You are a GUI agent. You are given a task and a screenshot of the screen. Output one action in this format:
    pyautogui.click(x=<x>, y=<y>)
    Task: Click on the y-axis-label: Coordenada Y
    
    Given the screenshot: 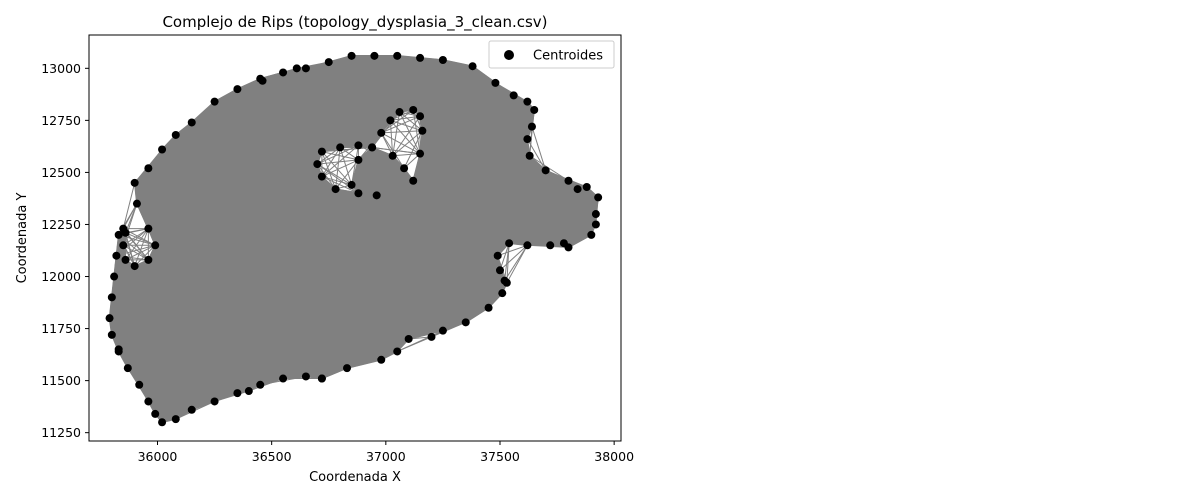 What is the action you would take?
    pyautogui.click(x=22, y=238)
    